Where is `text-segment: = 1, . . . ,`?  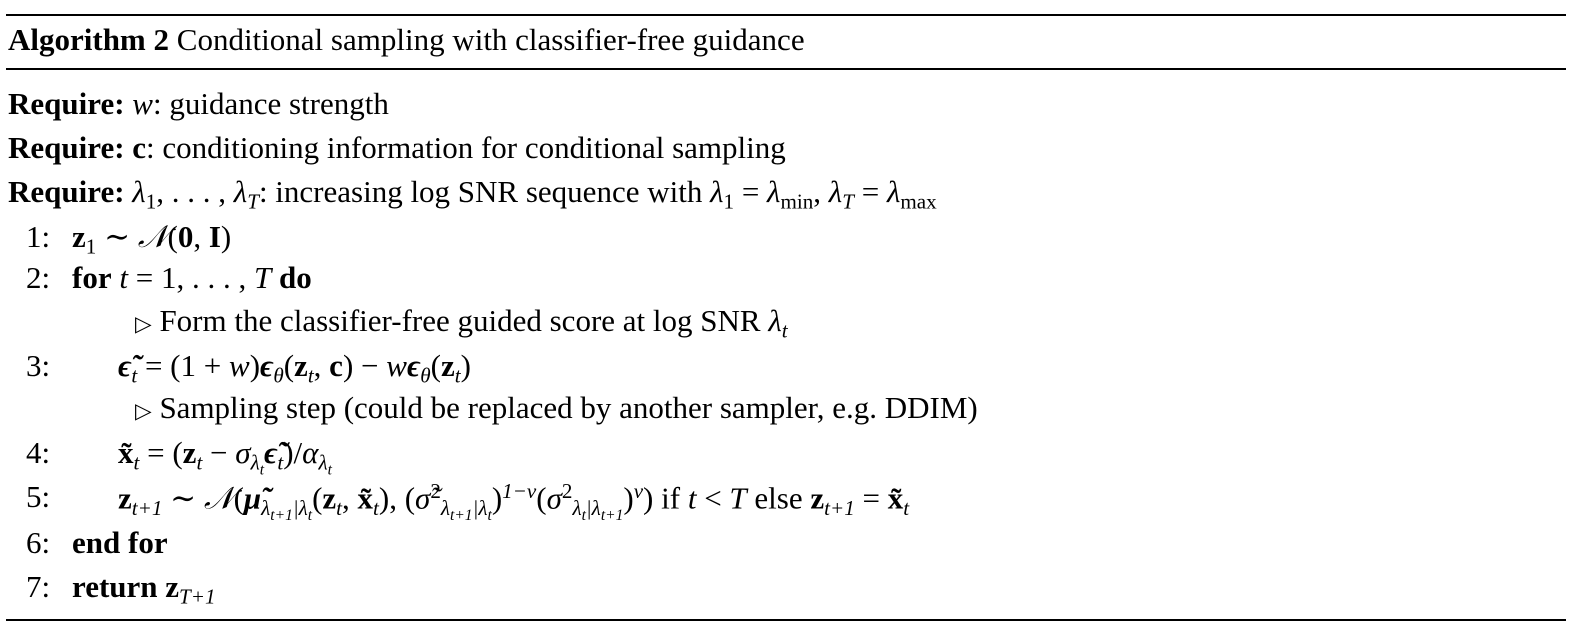
text-segment: = 1, . . . , is located at coordinates (190, 277).